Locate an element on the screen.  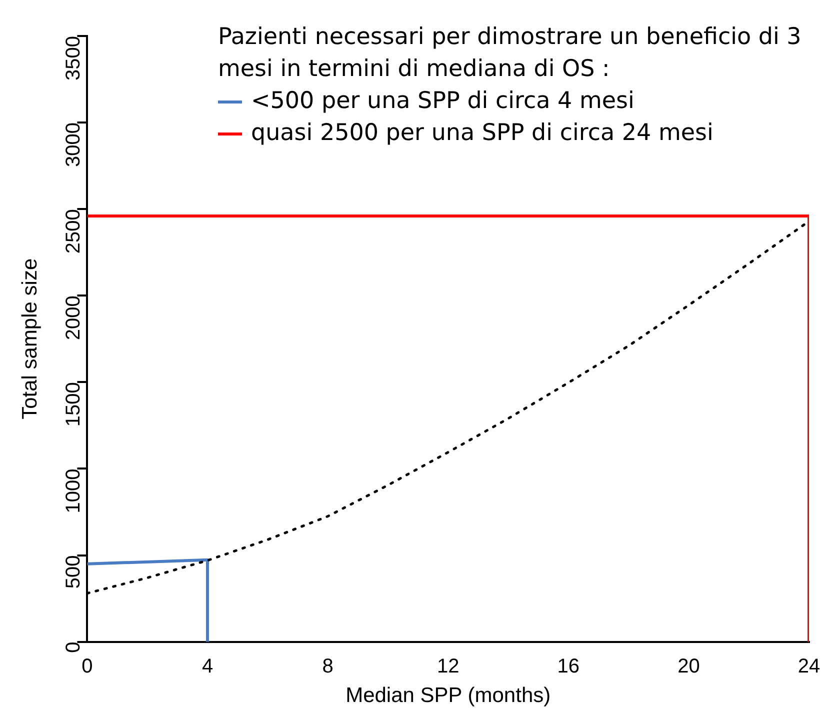
x-tick-label: 12 is located at coordinates (448, 666).